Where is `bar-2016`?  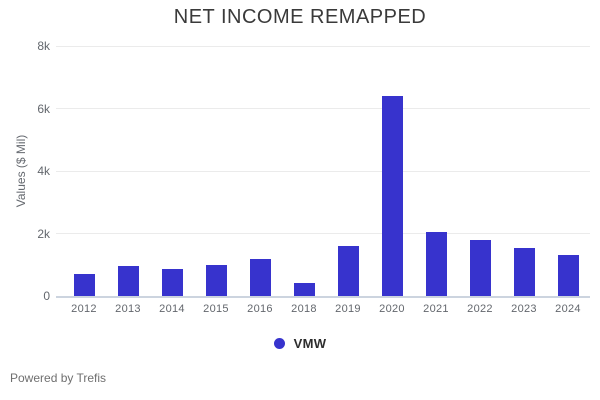
bar-2016 is located at coordinates (260, 277).